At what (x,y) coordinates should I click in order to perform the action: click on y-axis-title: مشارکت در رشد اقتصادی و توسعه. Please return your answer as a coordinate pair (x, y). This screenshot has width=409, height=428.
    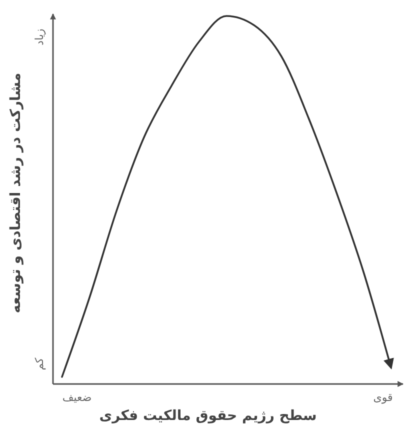
    Looking at the image, I should click on (16, 193).